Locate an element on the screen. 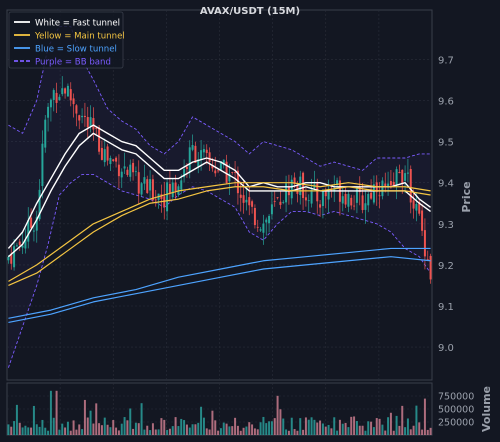 The width and height of the screenshot is (500, 442). price-tick-label: 9.6 is located at coordinates (446, 101).